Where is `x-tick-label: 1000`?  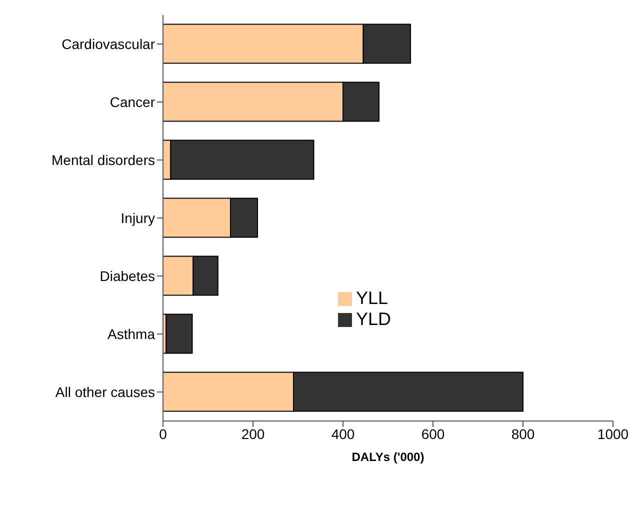 x-tick-label: 1000 is located at coordinates (613, 434).